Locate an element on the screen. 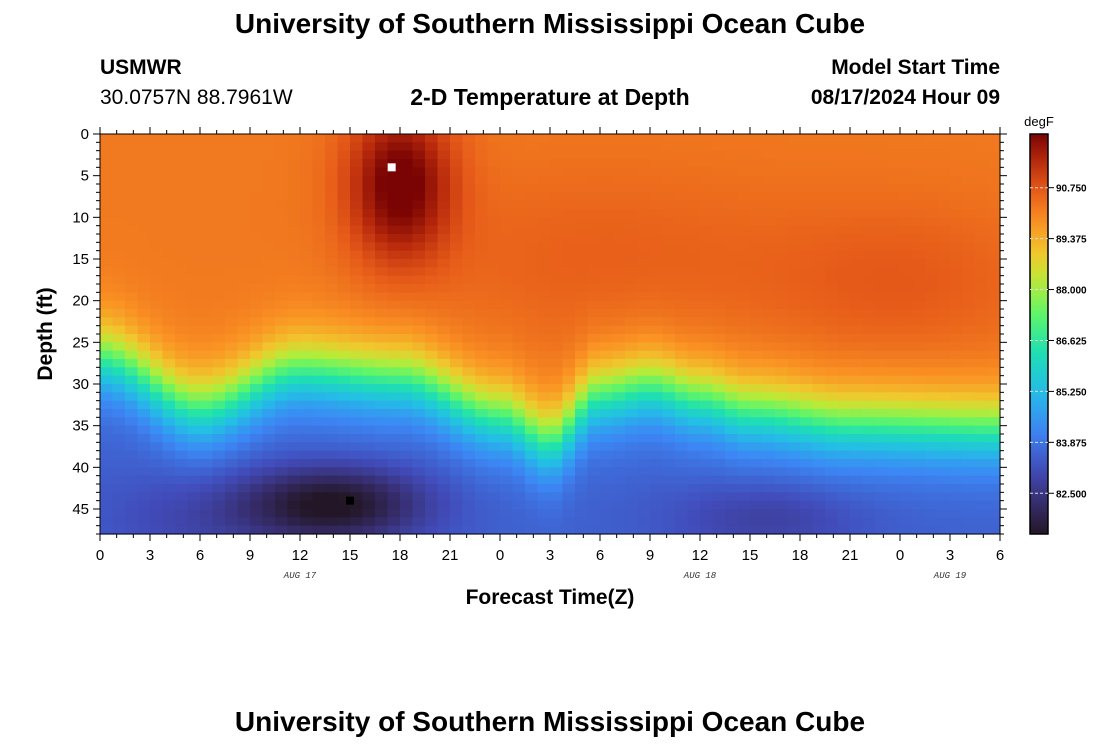 Image resolution: width=1100 pixels, height=750 pixels. x-tick-label: 3 is located at coordinates (950, 555).